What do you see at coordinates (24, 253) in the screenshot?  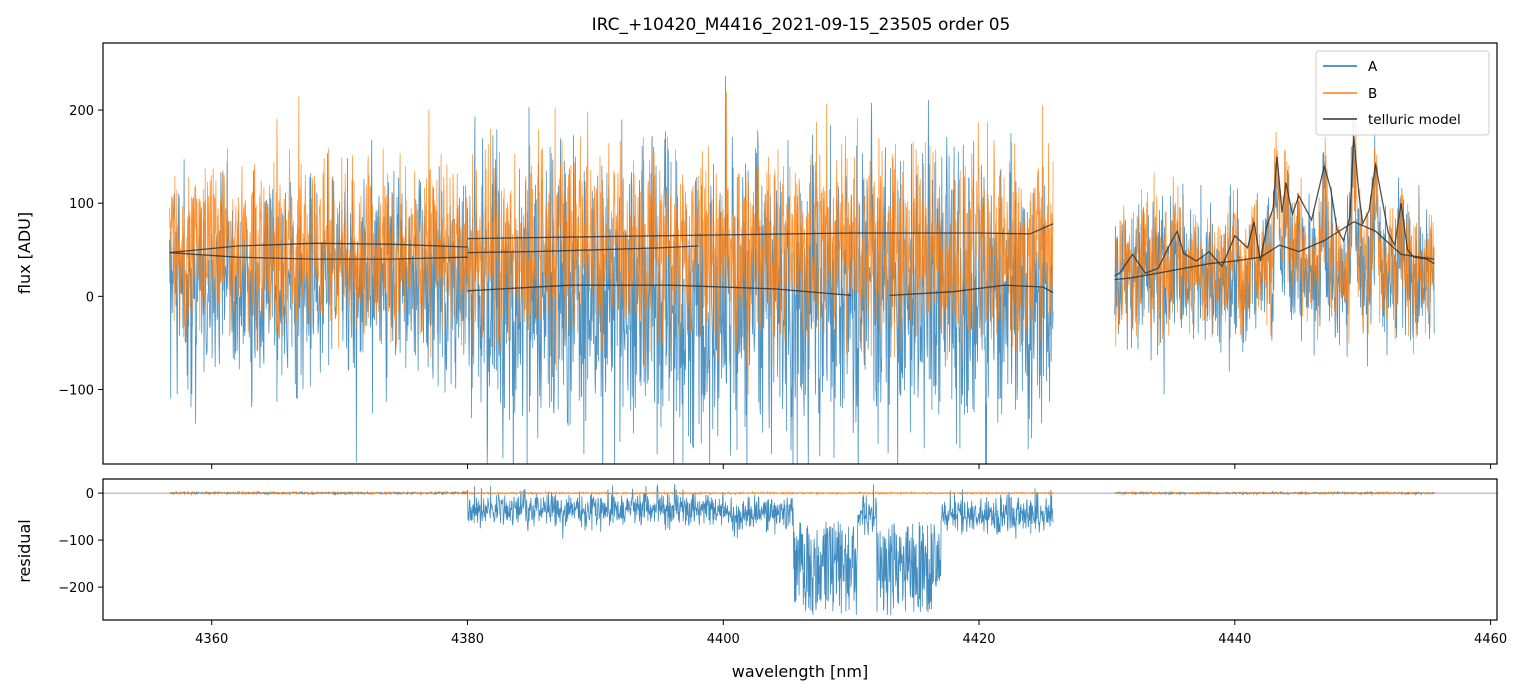 I see `top-y-axis-label: flux [ADU]` at bounding box center [24, 253].